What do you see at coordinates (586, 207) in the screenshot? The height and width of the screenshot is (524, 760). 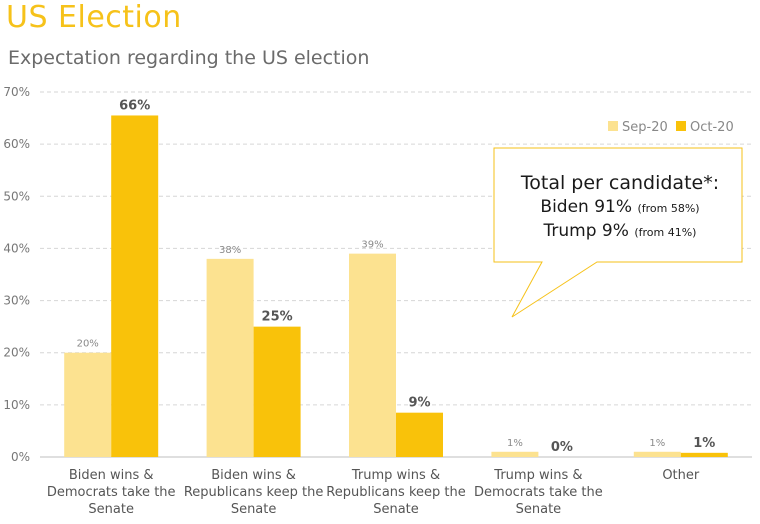 I see `callout-biden: Biden 91%` at bounding box center [586, 207].